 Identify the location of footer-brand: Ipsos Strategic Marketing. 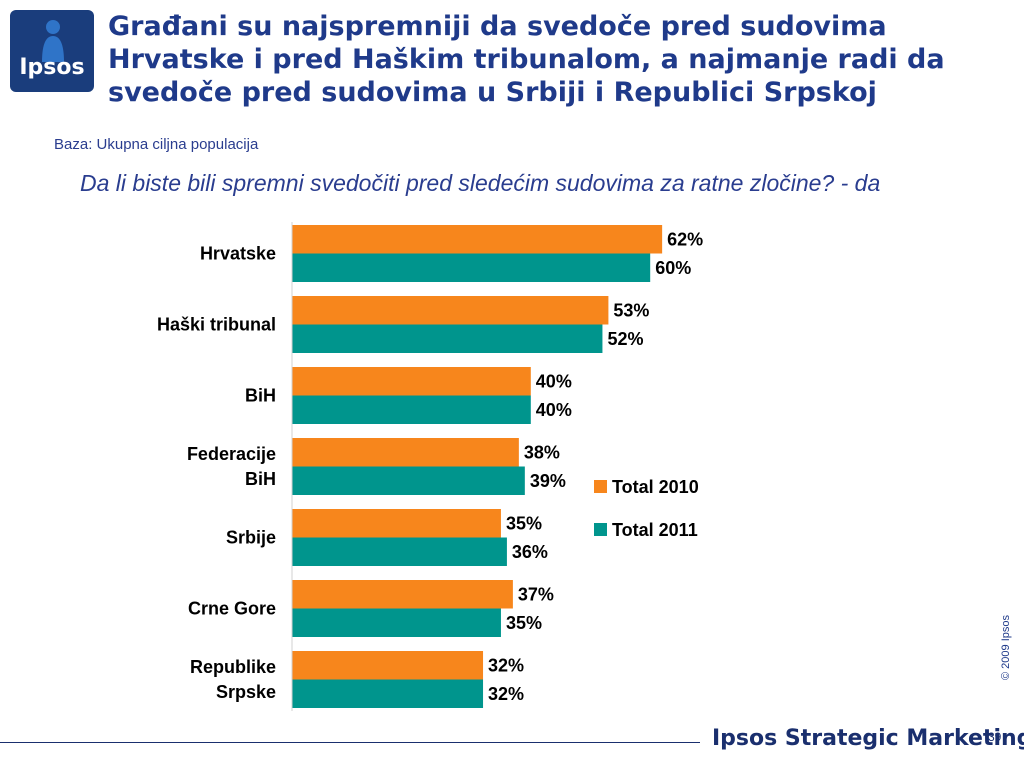
(868, 738).